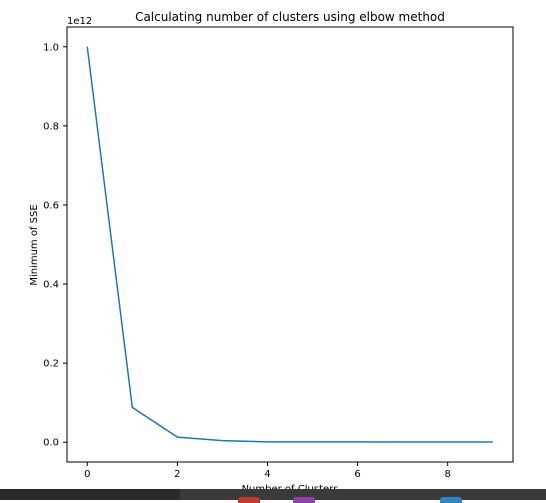 The image size is (546, 503). What do you see at coordinates (34, 244) in the screenshot?
I see `y-axis-label: Minimum of SSE` at bounding box center [34, 244].